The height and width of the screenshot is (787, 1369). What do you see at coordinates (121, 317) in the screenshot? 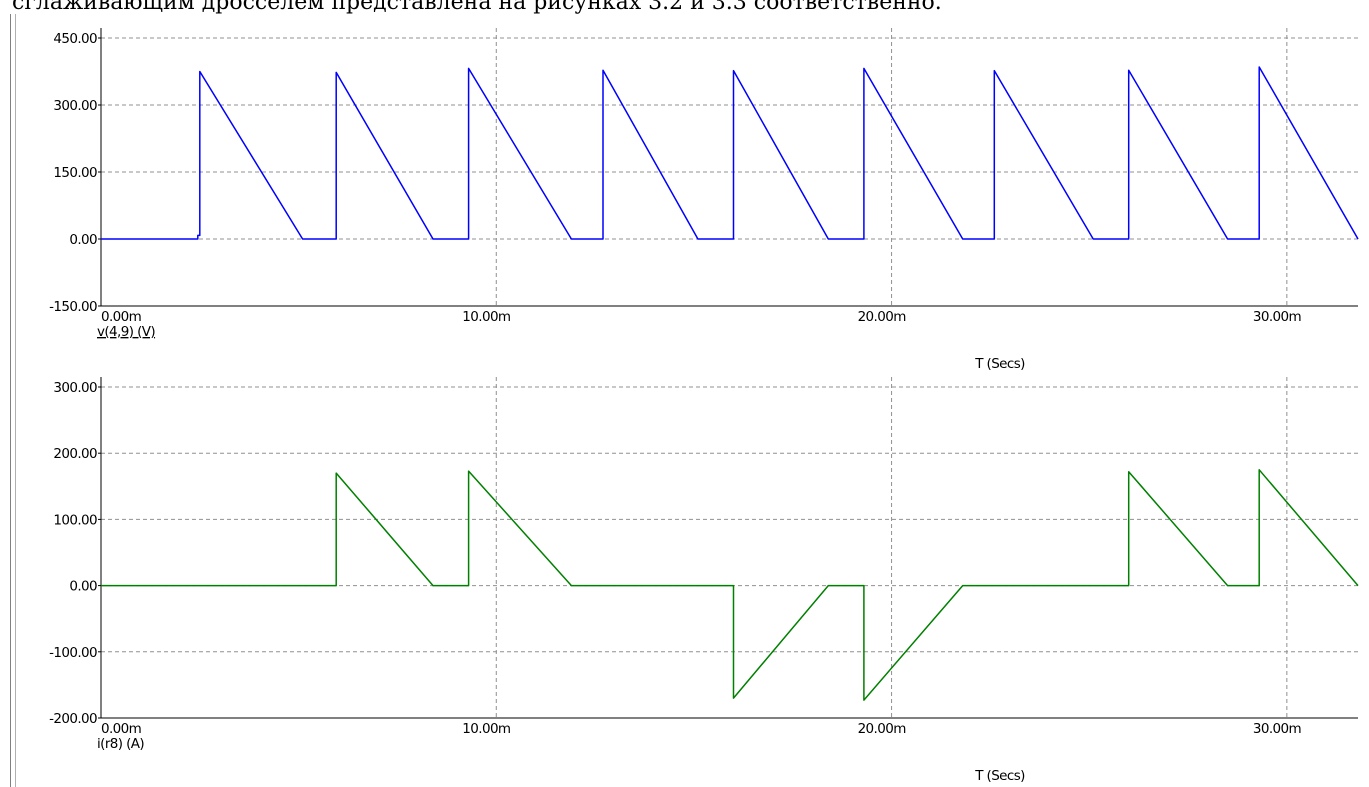
I see `plot-1-x-tick-label: 0.00m` at bounding box center [121, 317].